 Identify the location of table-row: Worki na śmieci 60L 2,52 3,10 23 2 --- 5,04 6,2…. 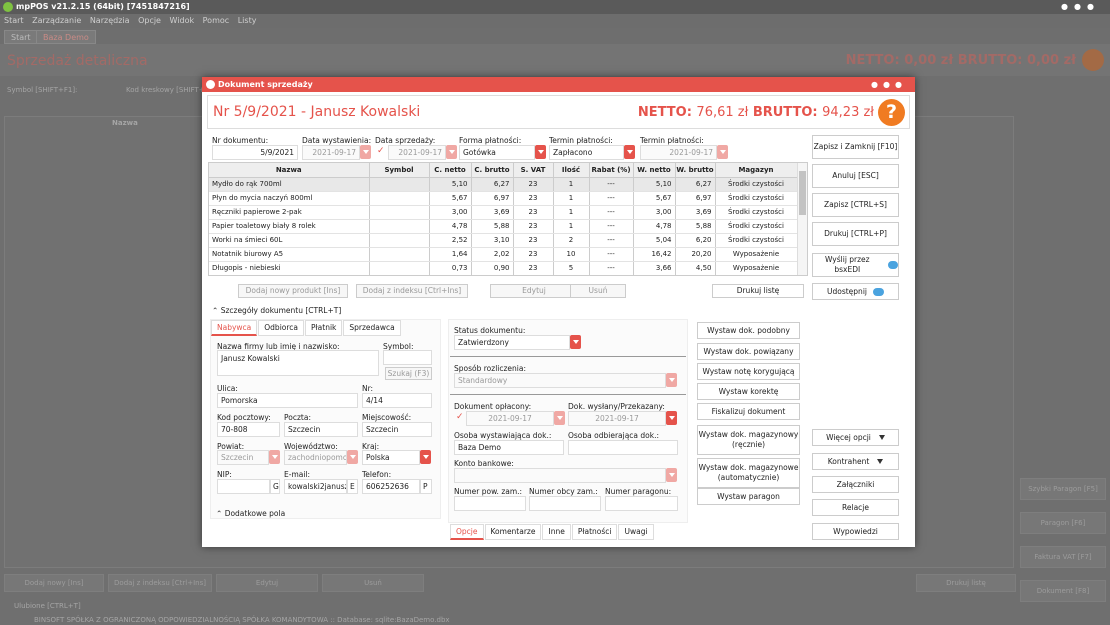
(503, 240).